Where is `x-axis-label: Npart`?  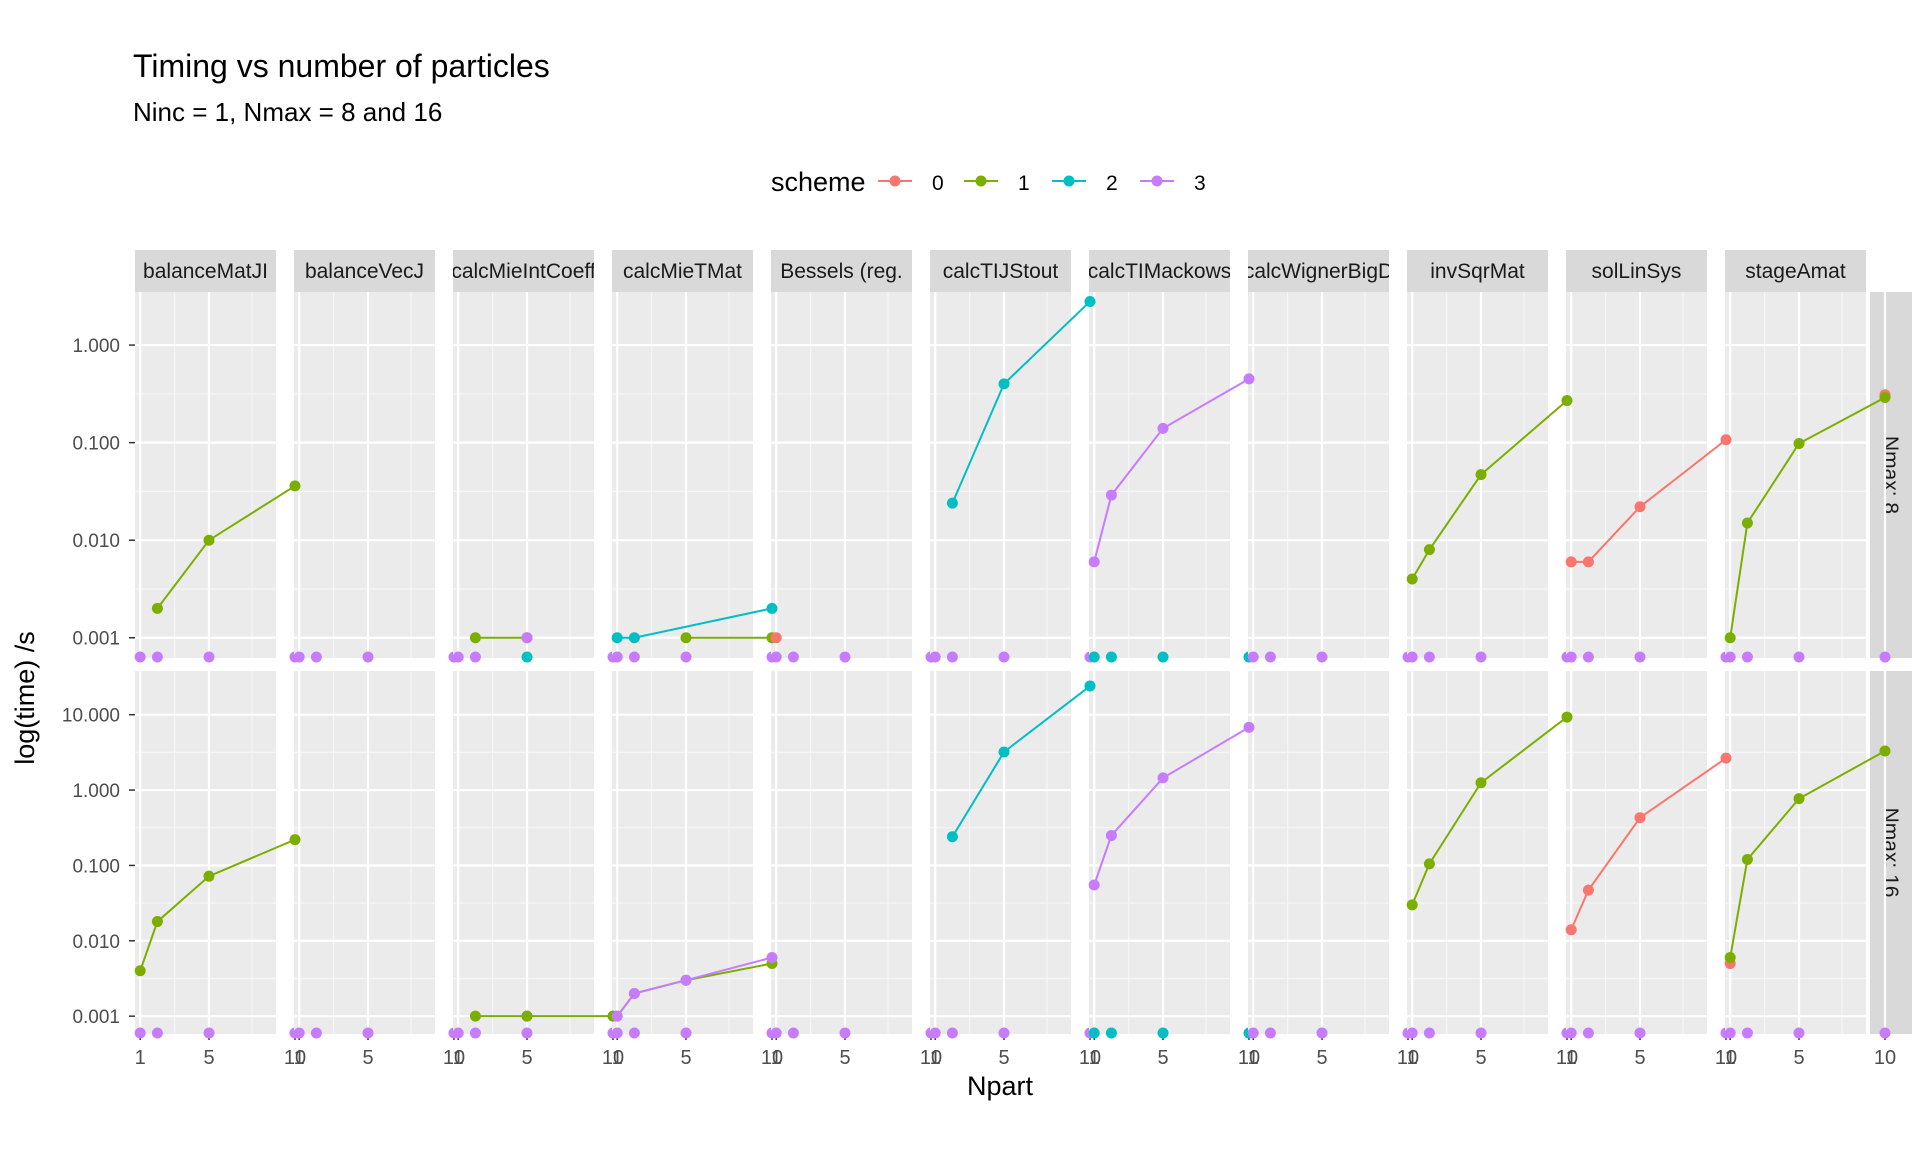 x-axis-label: Npart is located at coordinates (1000, 1086).